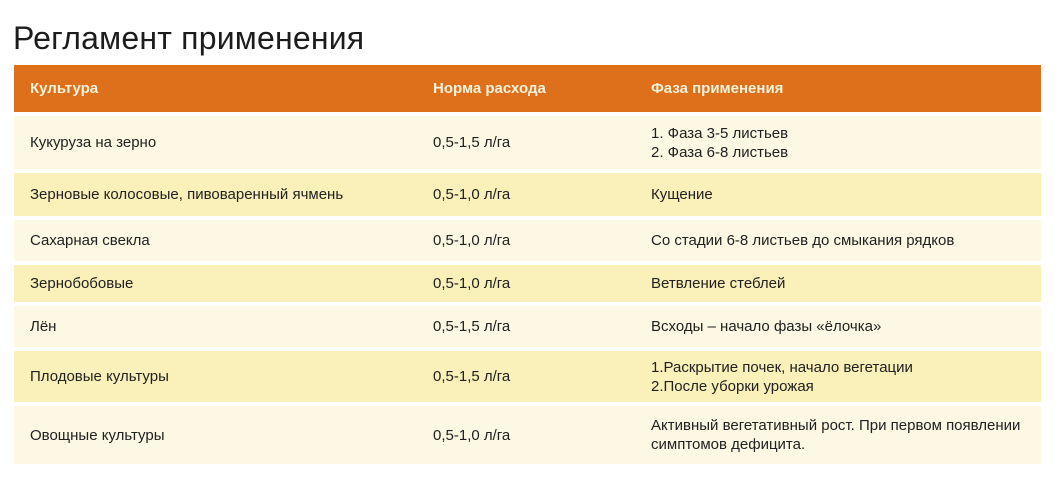 This screenshot has height=480, width=1057. What do you see at coordinates (189, 38) in the screenshot?
I see `page-title: Регламент применения` at bounding box center [189, 38].